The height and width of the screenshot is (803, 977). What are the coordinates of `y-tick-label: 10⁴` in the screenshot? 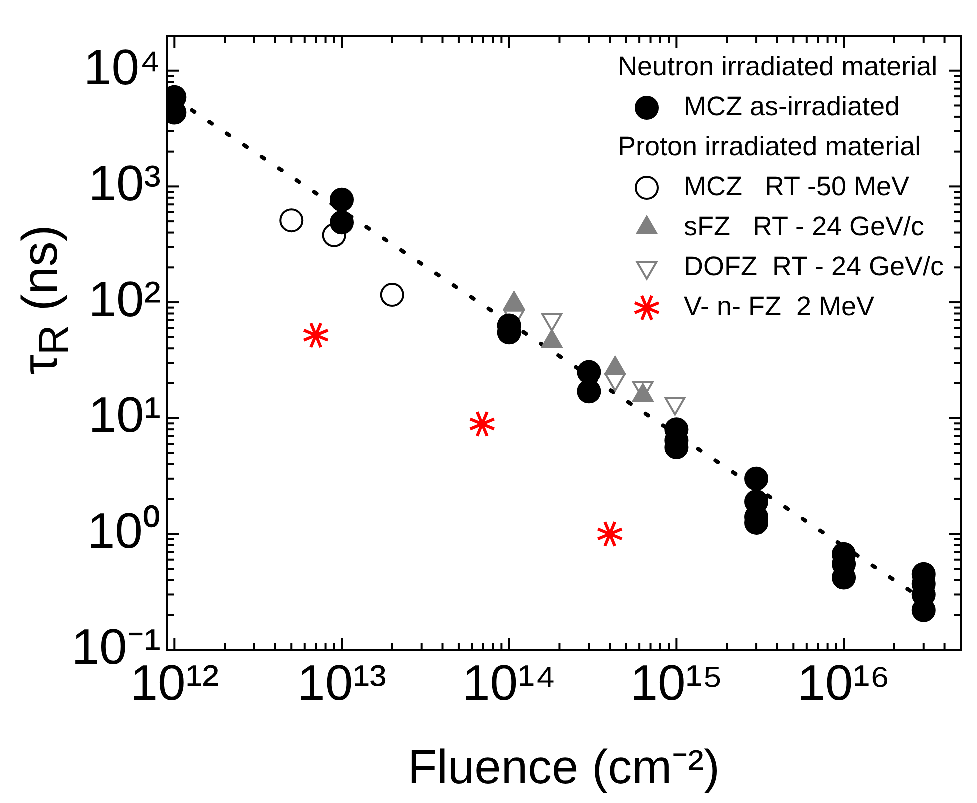 It's located at (122, 68).